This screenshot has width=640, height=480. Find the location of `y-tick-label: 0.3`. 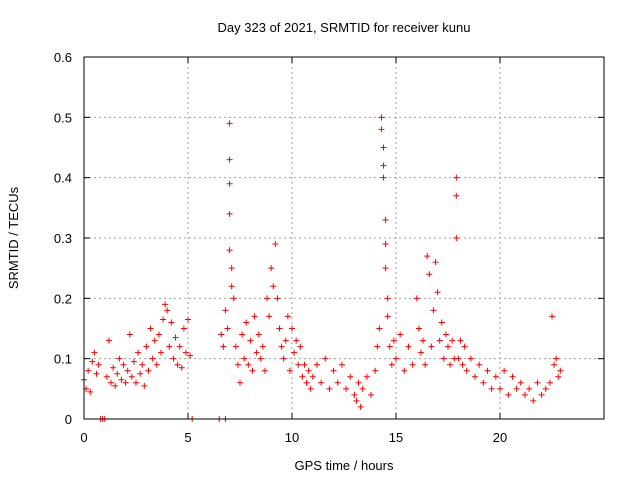

y-tick-label: 0.3 is located at coordinates (63, 238).